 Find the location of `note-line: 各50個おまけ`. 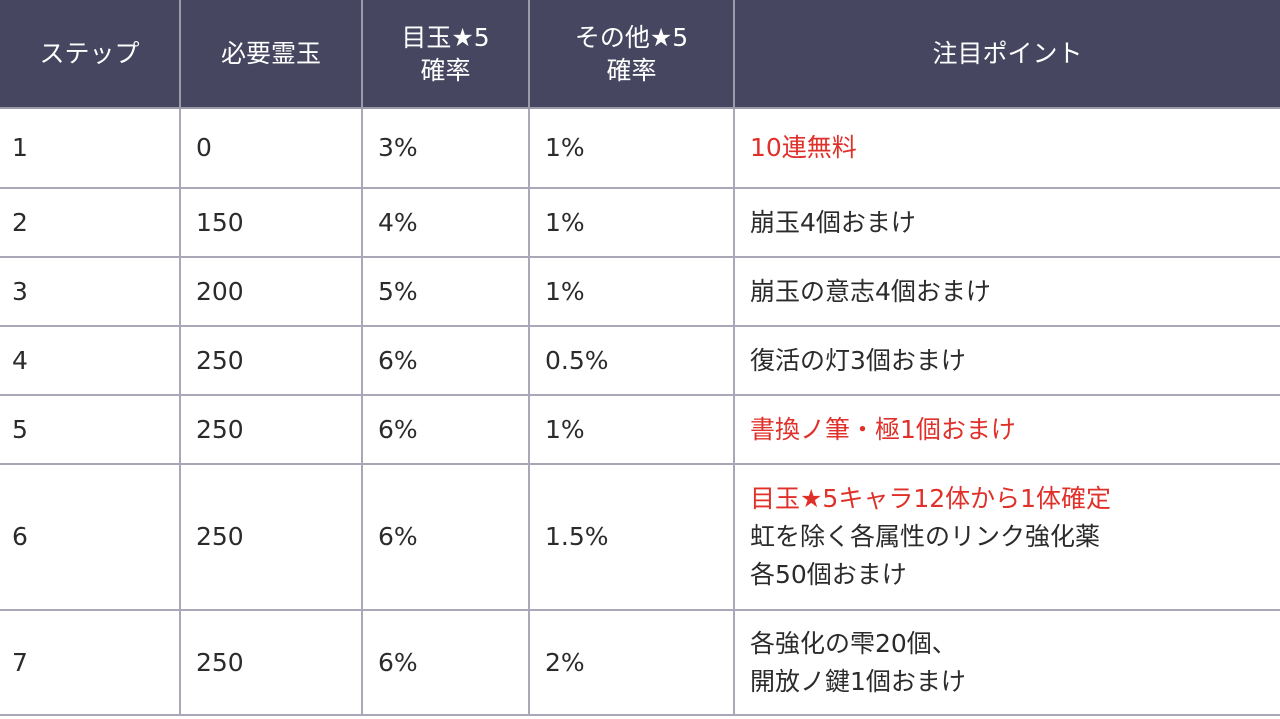

note-line: 各50個おまけ is located at coordinates (828, 574).